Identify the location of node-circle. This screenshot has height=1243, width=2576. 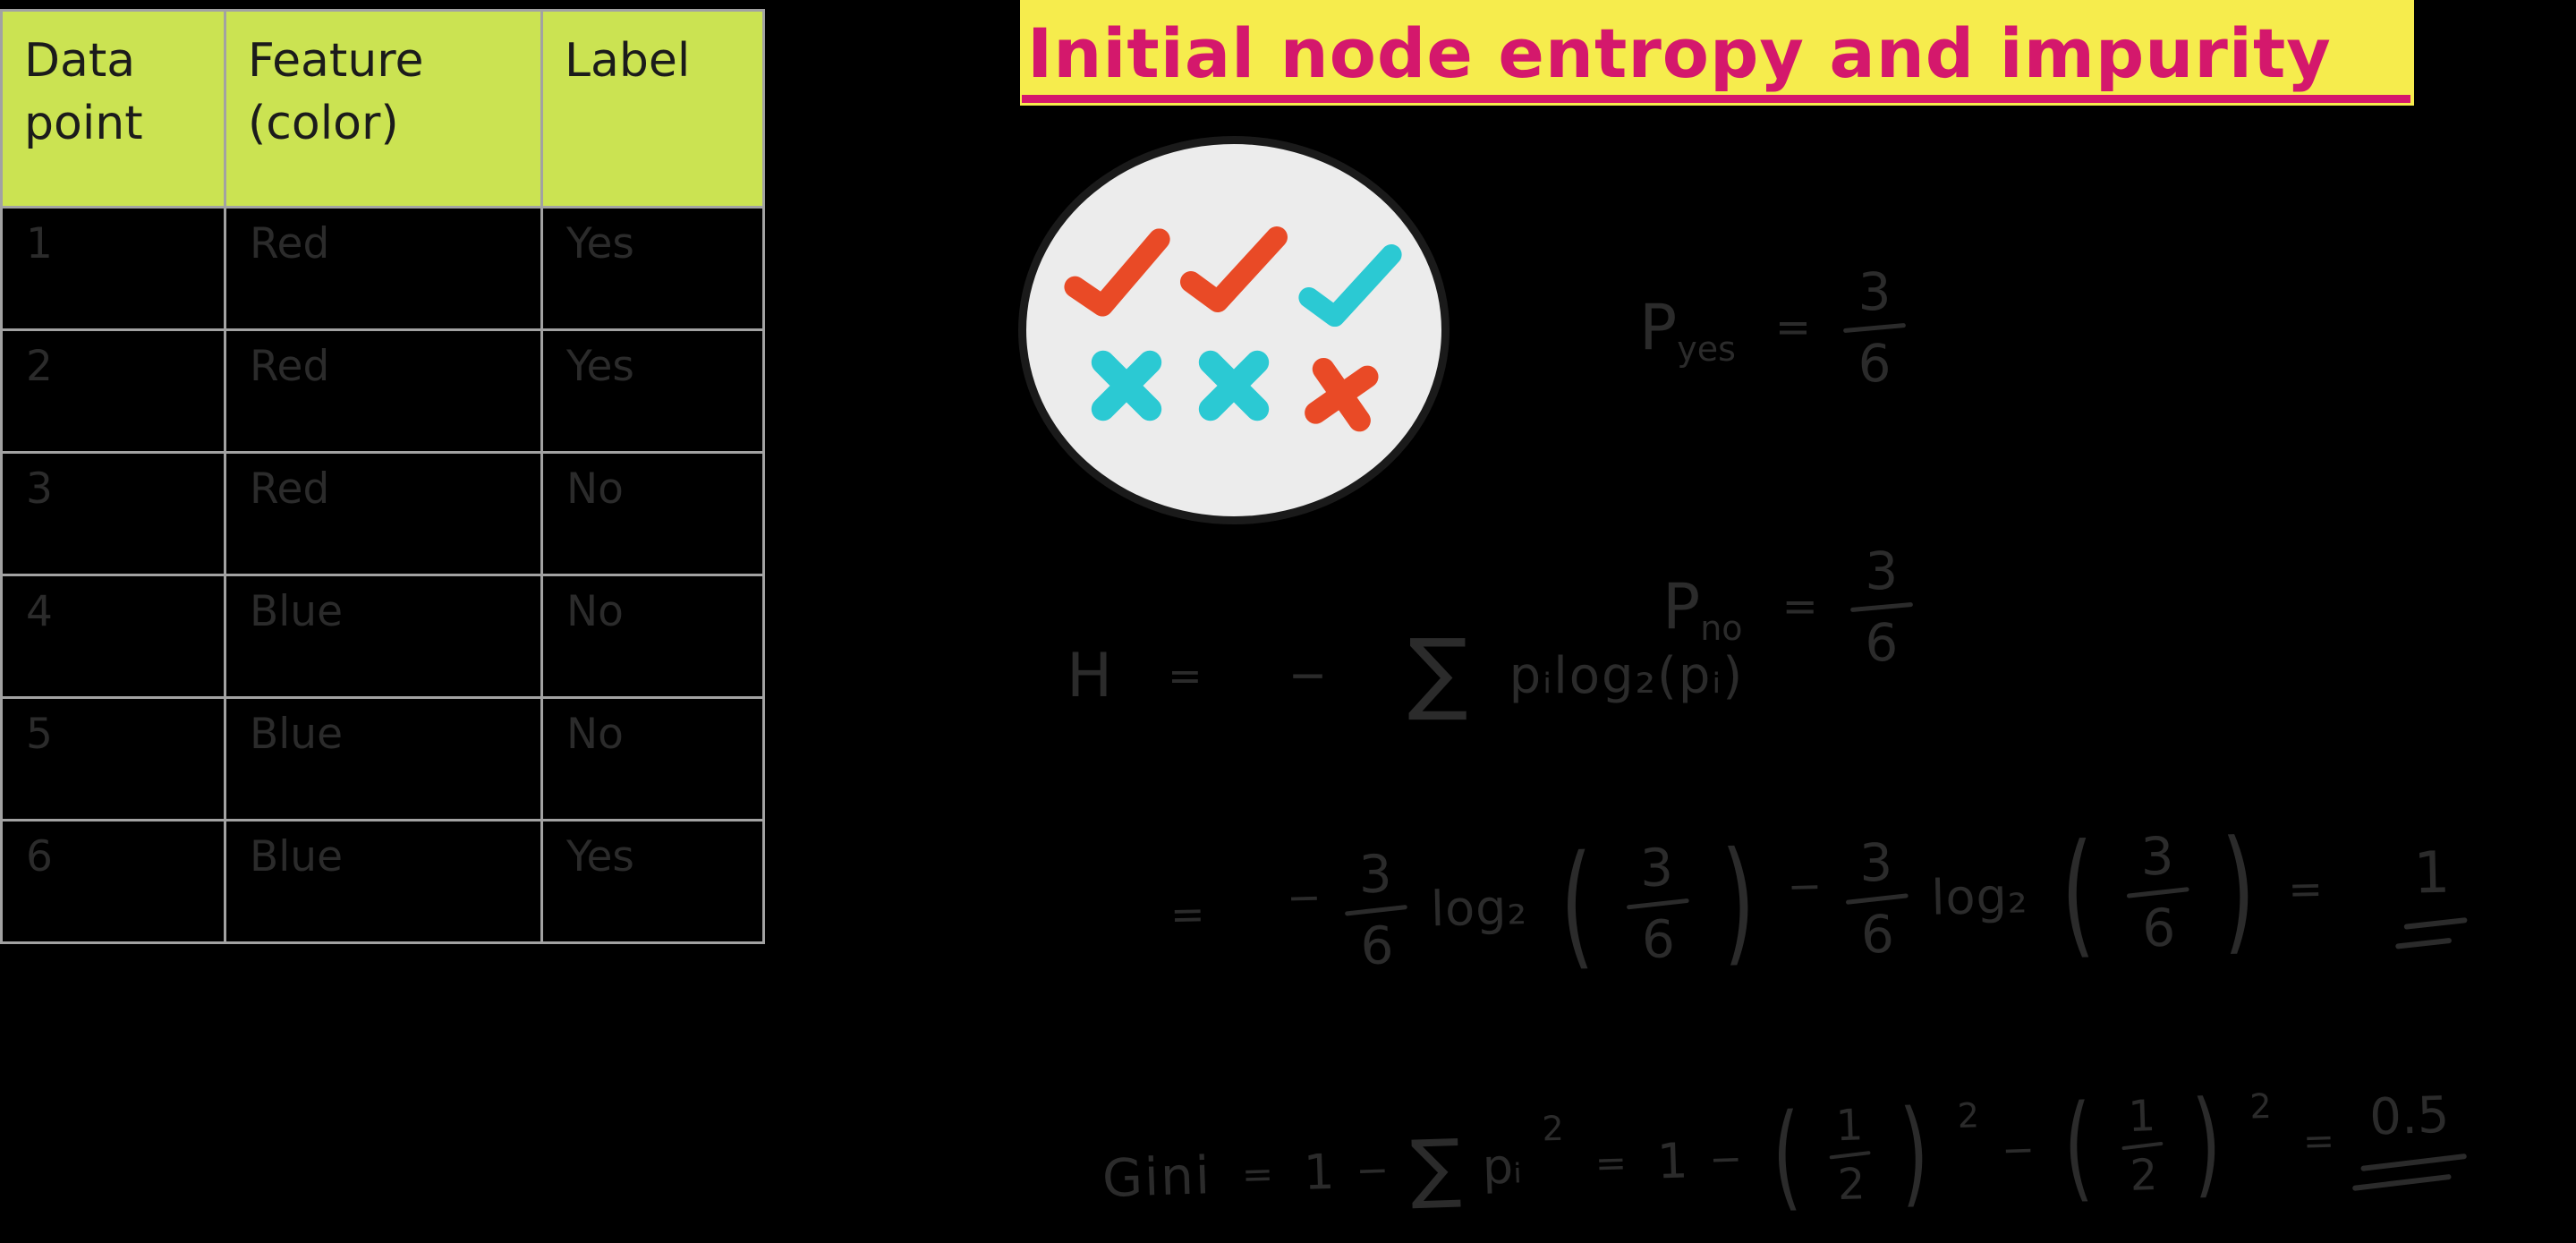
(1234, 330).